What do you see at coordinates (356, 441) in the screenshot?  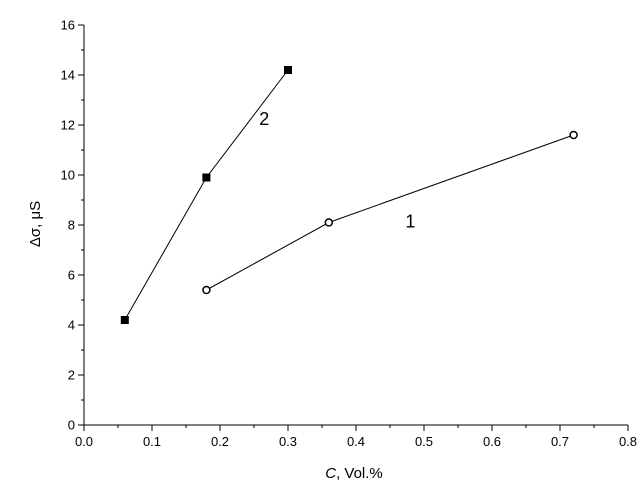 I see `x-tick-label: 0.4` at bounding box center [356, 441].